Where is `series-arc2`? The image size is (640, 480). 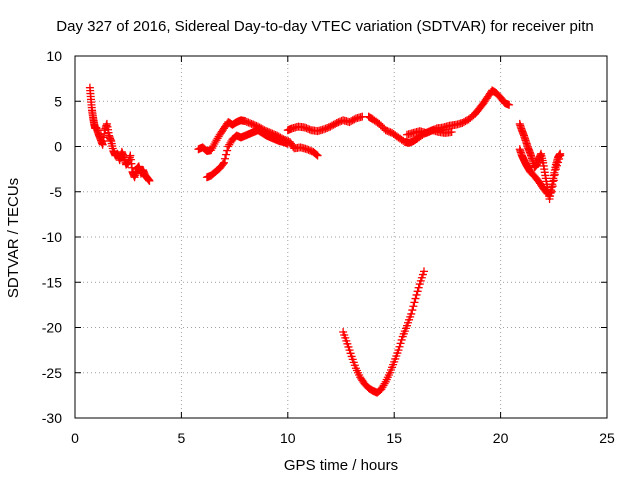
series-arc2 is located at coordinates (258, 138).